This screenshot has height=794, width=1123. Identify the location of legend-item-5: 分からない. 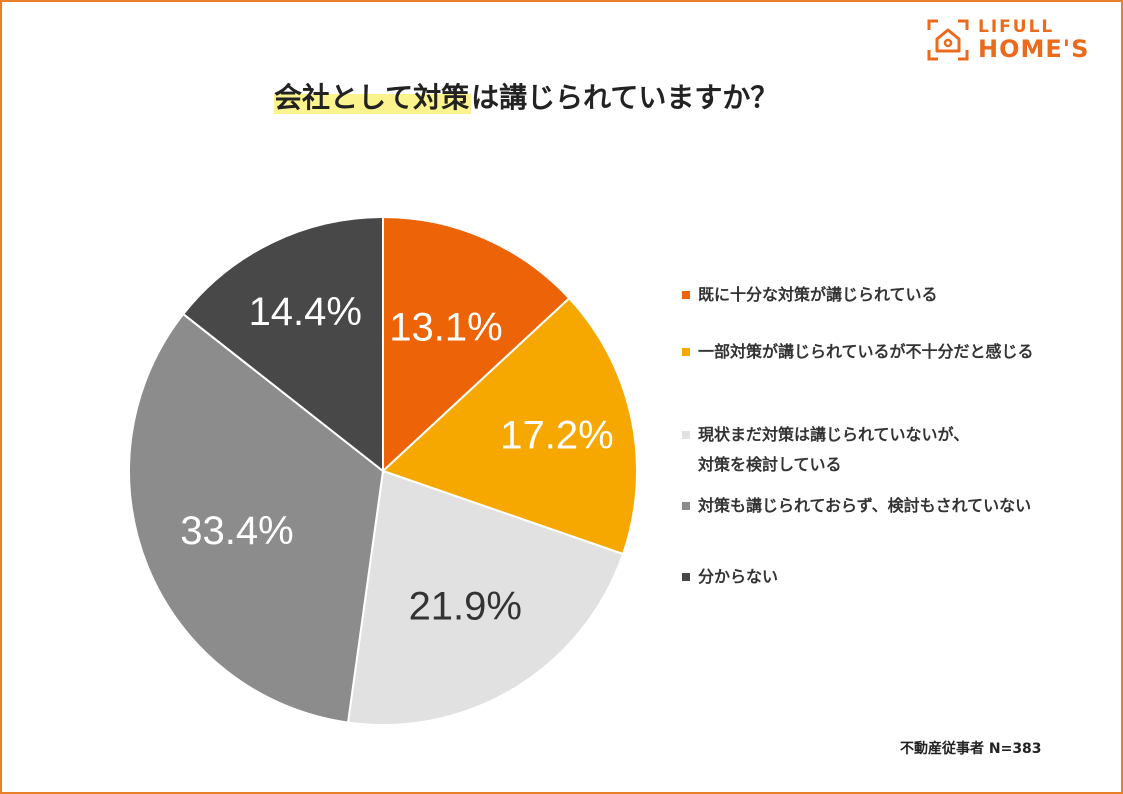
(730, 577).